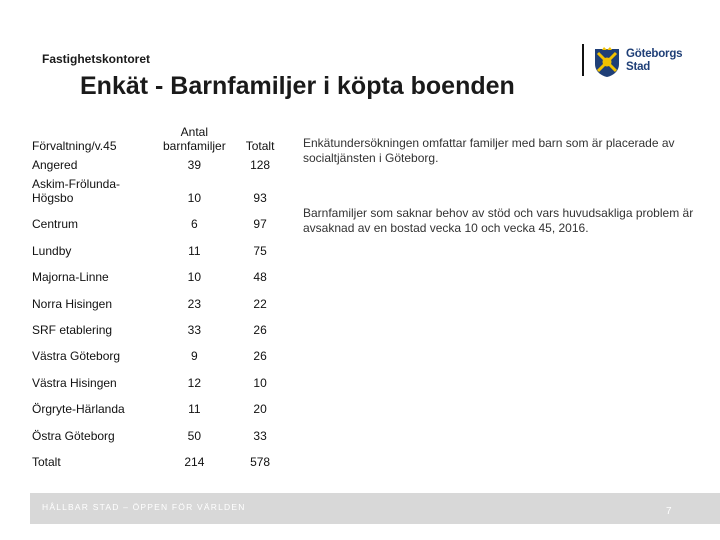  What do you see at coordinates (156, 350) in the screenshot?
I see `table-row: Västra Göteborg 9 26` at bounding box center [156, 350].